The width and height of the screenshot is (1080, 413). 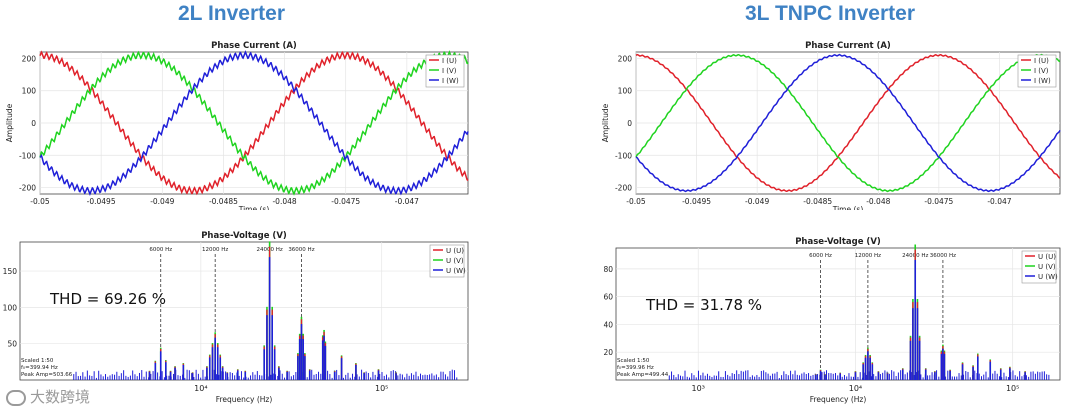 I want to click on y-tick-label: 150, so click(x=10, y=271).